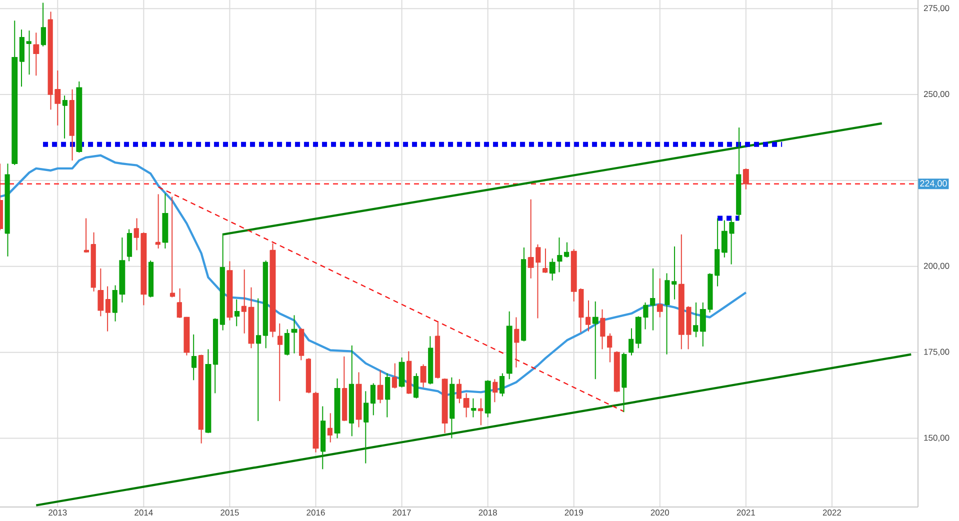 The width and height of the screenshot is (959, 521). I want to click on x-tick-label: 2021, so click(745, 513).